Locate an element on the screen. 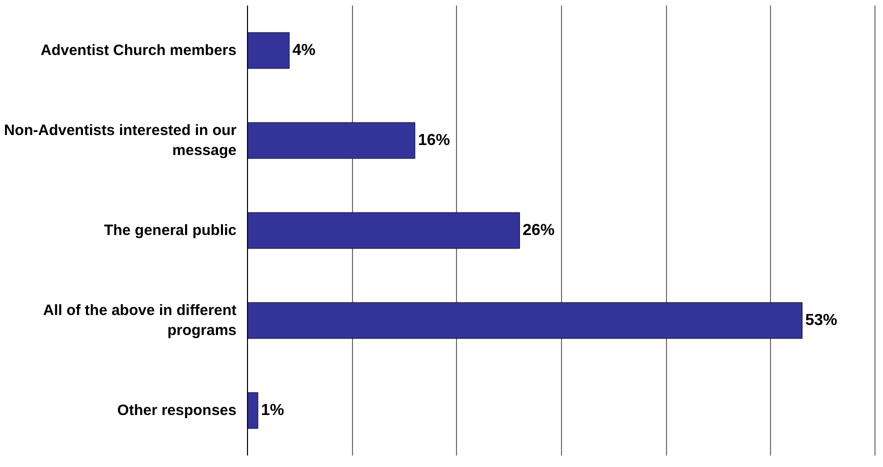  y-tick-label: Other responses is located at coordinates (177, 410).